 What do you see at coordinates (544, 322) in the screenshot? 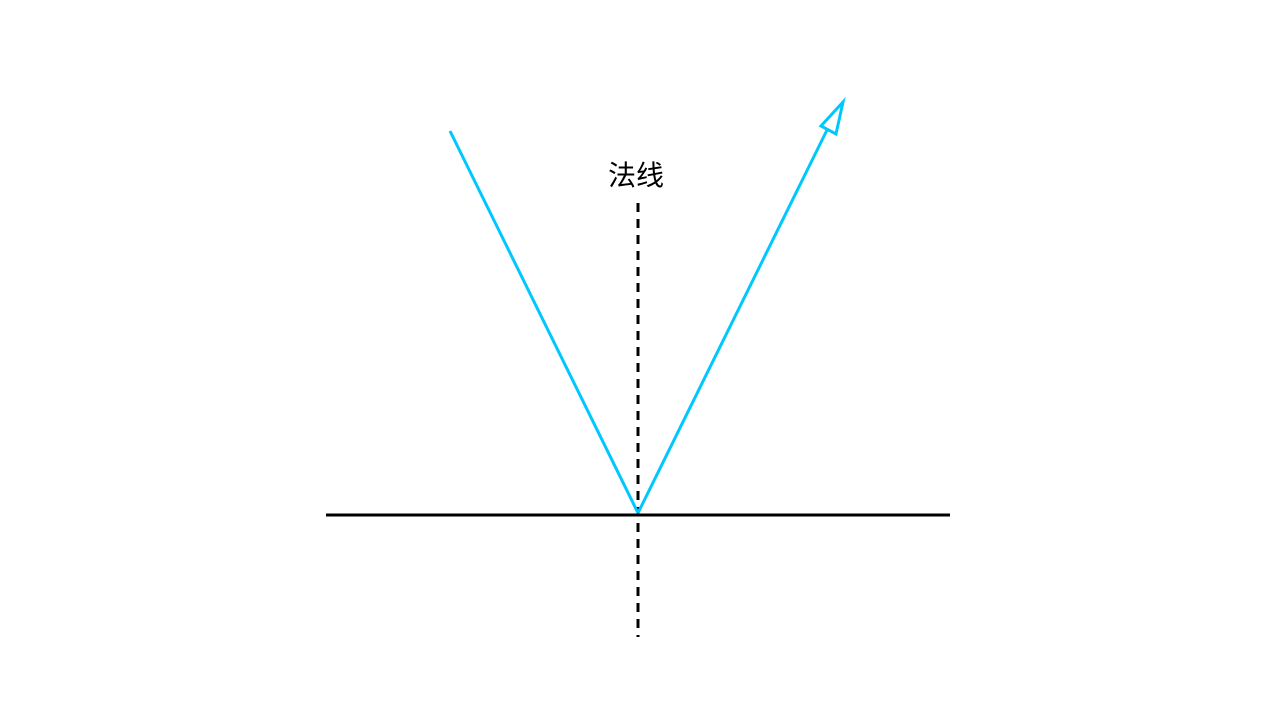
I see `incident-ray` at bounding box center [544, 322].